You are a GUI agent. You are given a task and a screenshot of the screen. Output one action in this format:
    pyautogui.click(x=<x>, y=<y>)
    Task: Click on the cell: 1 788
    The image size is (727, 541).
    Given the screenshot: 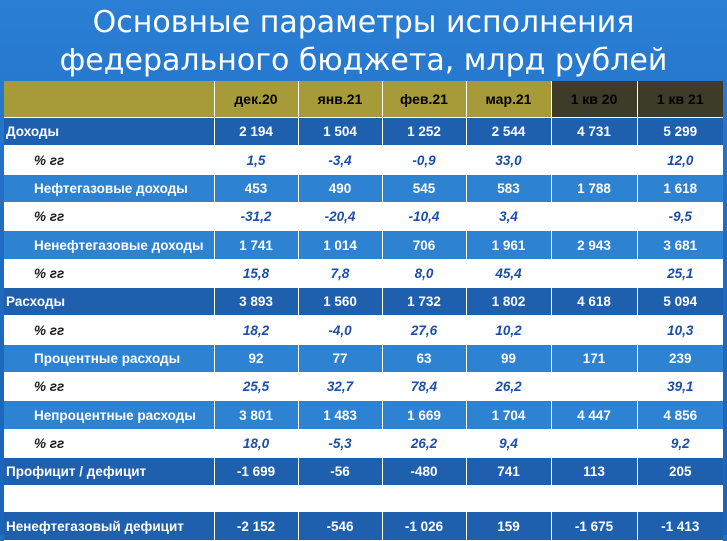 What is the action you would take?
    pyautogui.click(x=593, y=189)
    